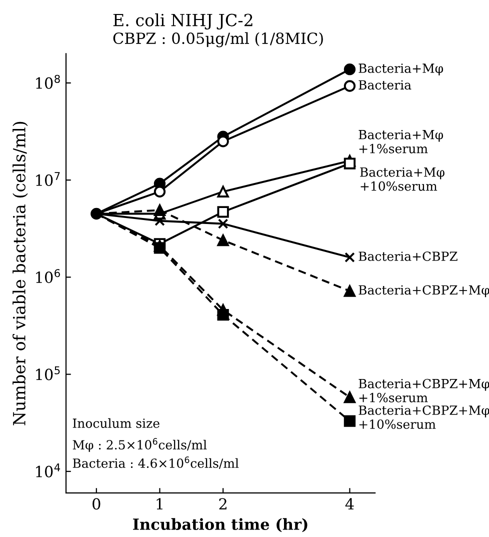  What do you see at coordinates (48, 276) in the screenshot?
I see `y-tick-label: 10$^{6}$` at bounding box center [48, 276].